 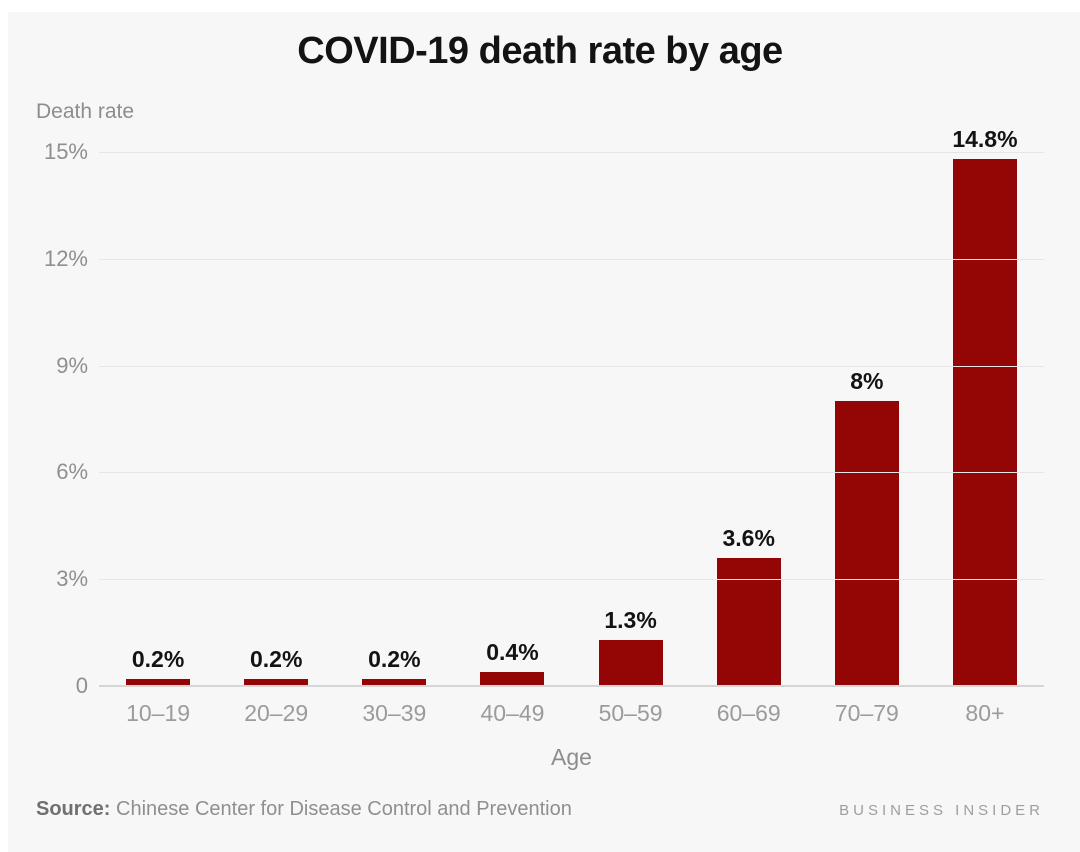 What do you see at coordinates (65, 151) in the screenshot?
I see `y-tick-label: 15%` at bounding box center [65, 151].